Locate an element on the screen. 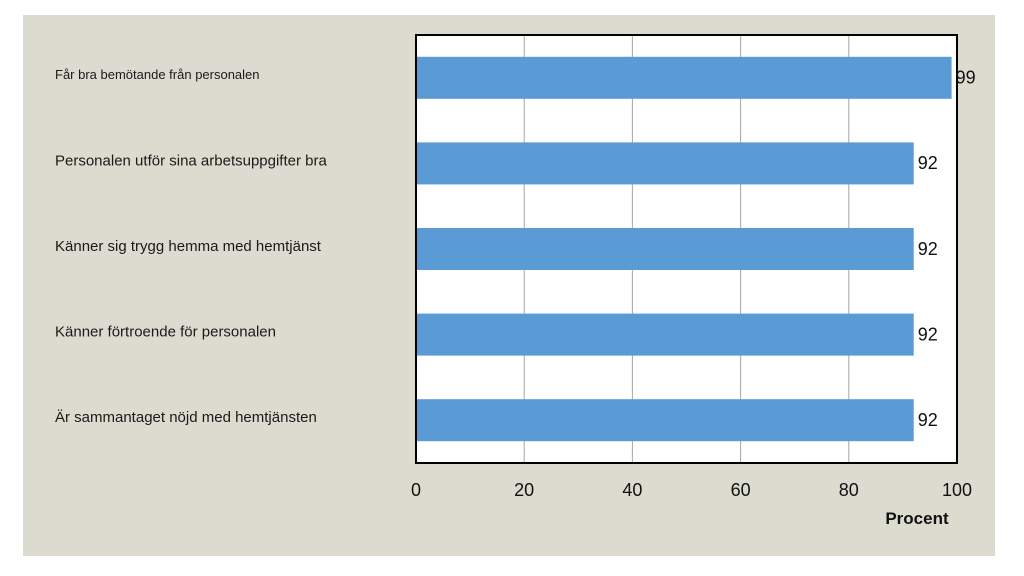 The image size is (1024, 576). x-axis-ticks: 0 20 40 60 80 100 is located at coordinates (691, 490).